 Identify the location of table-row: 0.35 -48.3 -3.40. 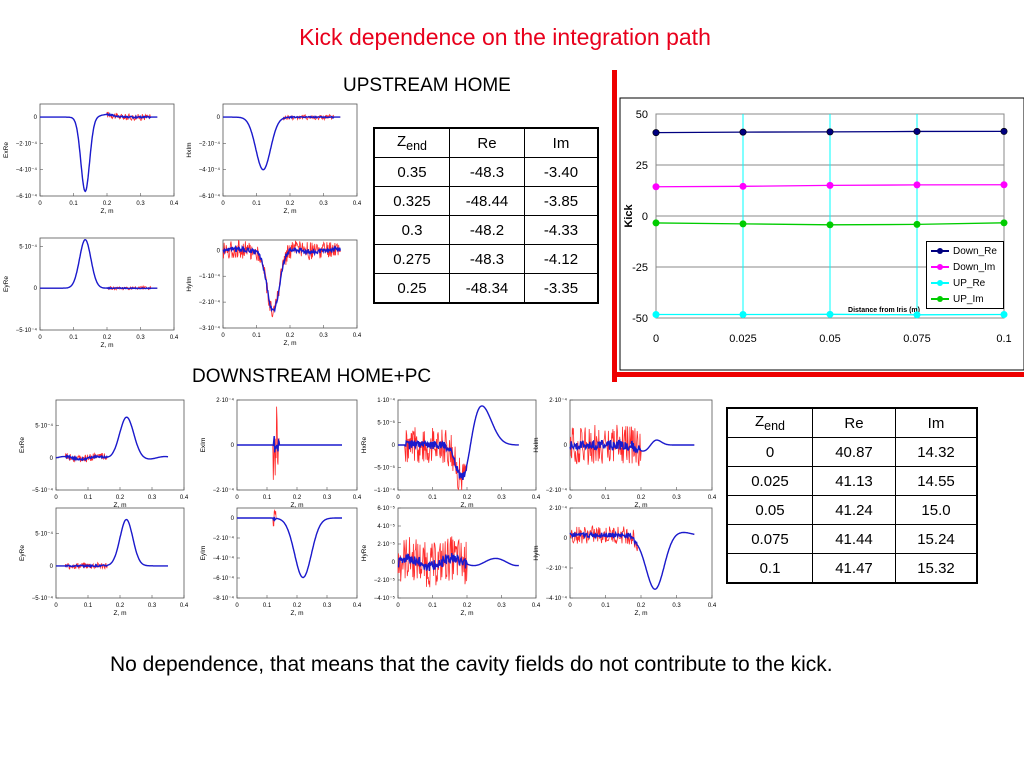
(486, 172).